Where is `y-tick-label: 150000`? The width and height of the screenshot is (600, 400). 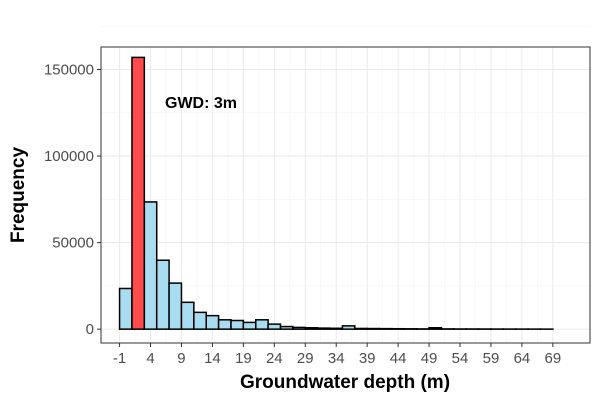 y-tick-label: 150000 is located at coordinates (69, 70).